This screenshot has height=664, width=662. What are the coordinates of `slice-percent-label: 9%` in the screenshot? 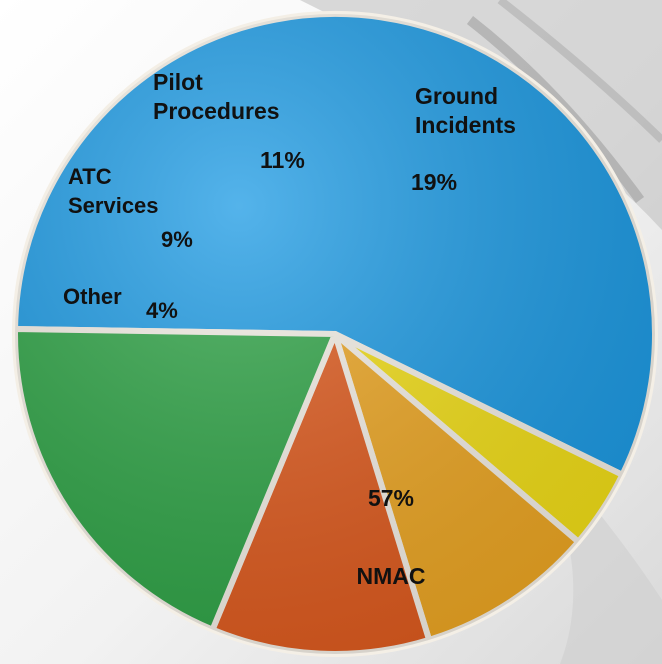 It's located at (177, 239).